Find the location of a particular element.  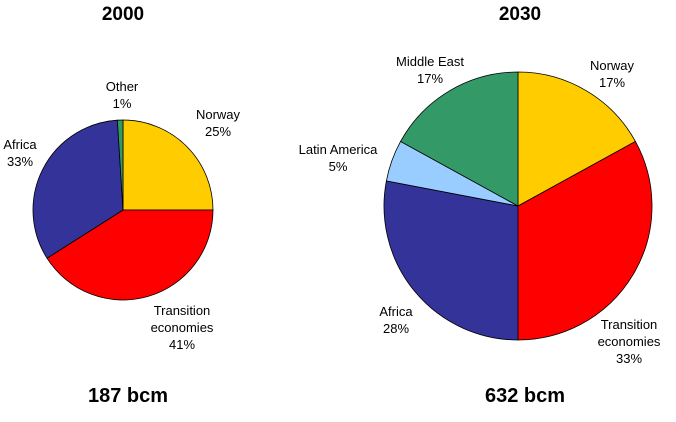

pie-slice-africa-2030 is located at coordinates (451, 260).